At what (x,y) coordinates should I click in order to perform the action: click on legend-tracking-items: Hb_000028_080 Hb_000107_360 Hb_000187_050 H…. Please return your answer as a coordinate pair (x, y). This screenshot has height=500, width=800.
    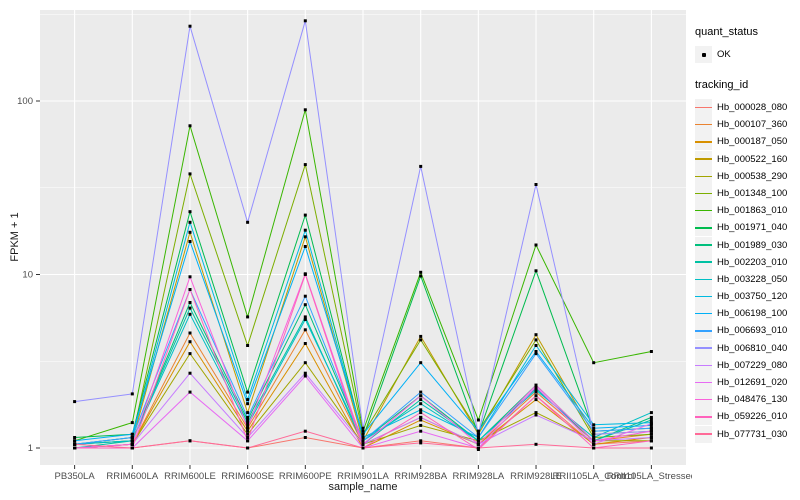
    Looking at the image, I should click on (746, 271).